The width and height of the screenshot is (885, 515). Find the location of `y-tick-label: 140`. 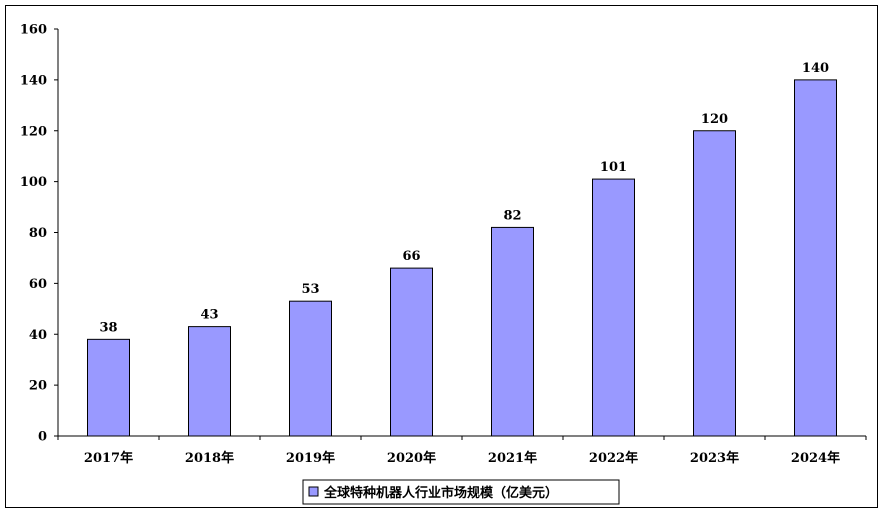

y-tick-label: 140 is located at coordinates (33, 80).